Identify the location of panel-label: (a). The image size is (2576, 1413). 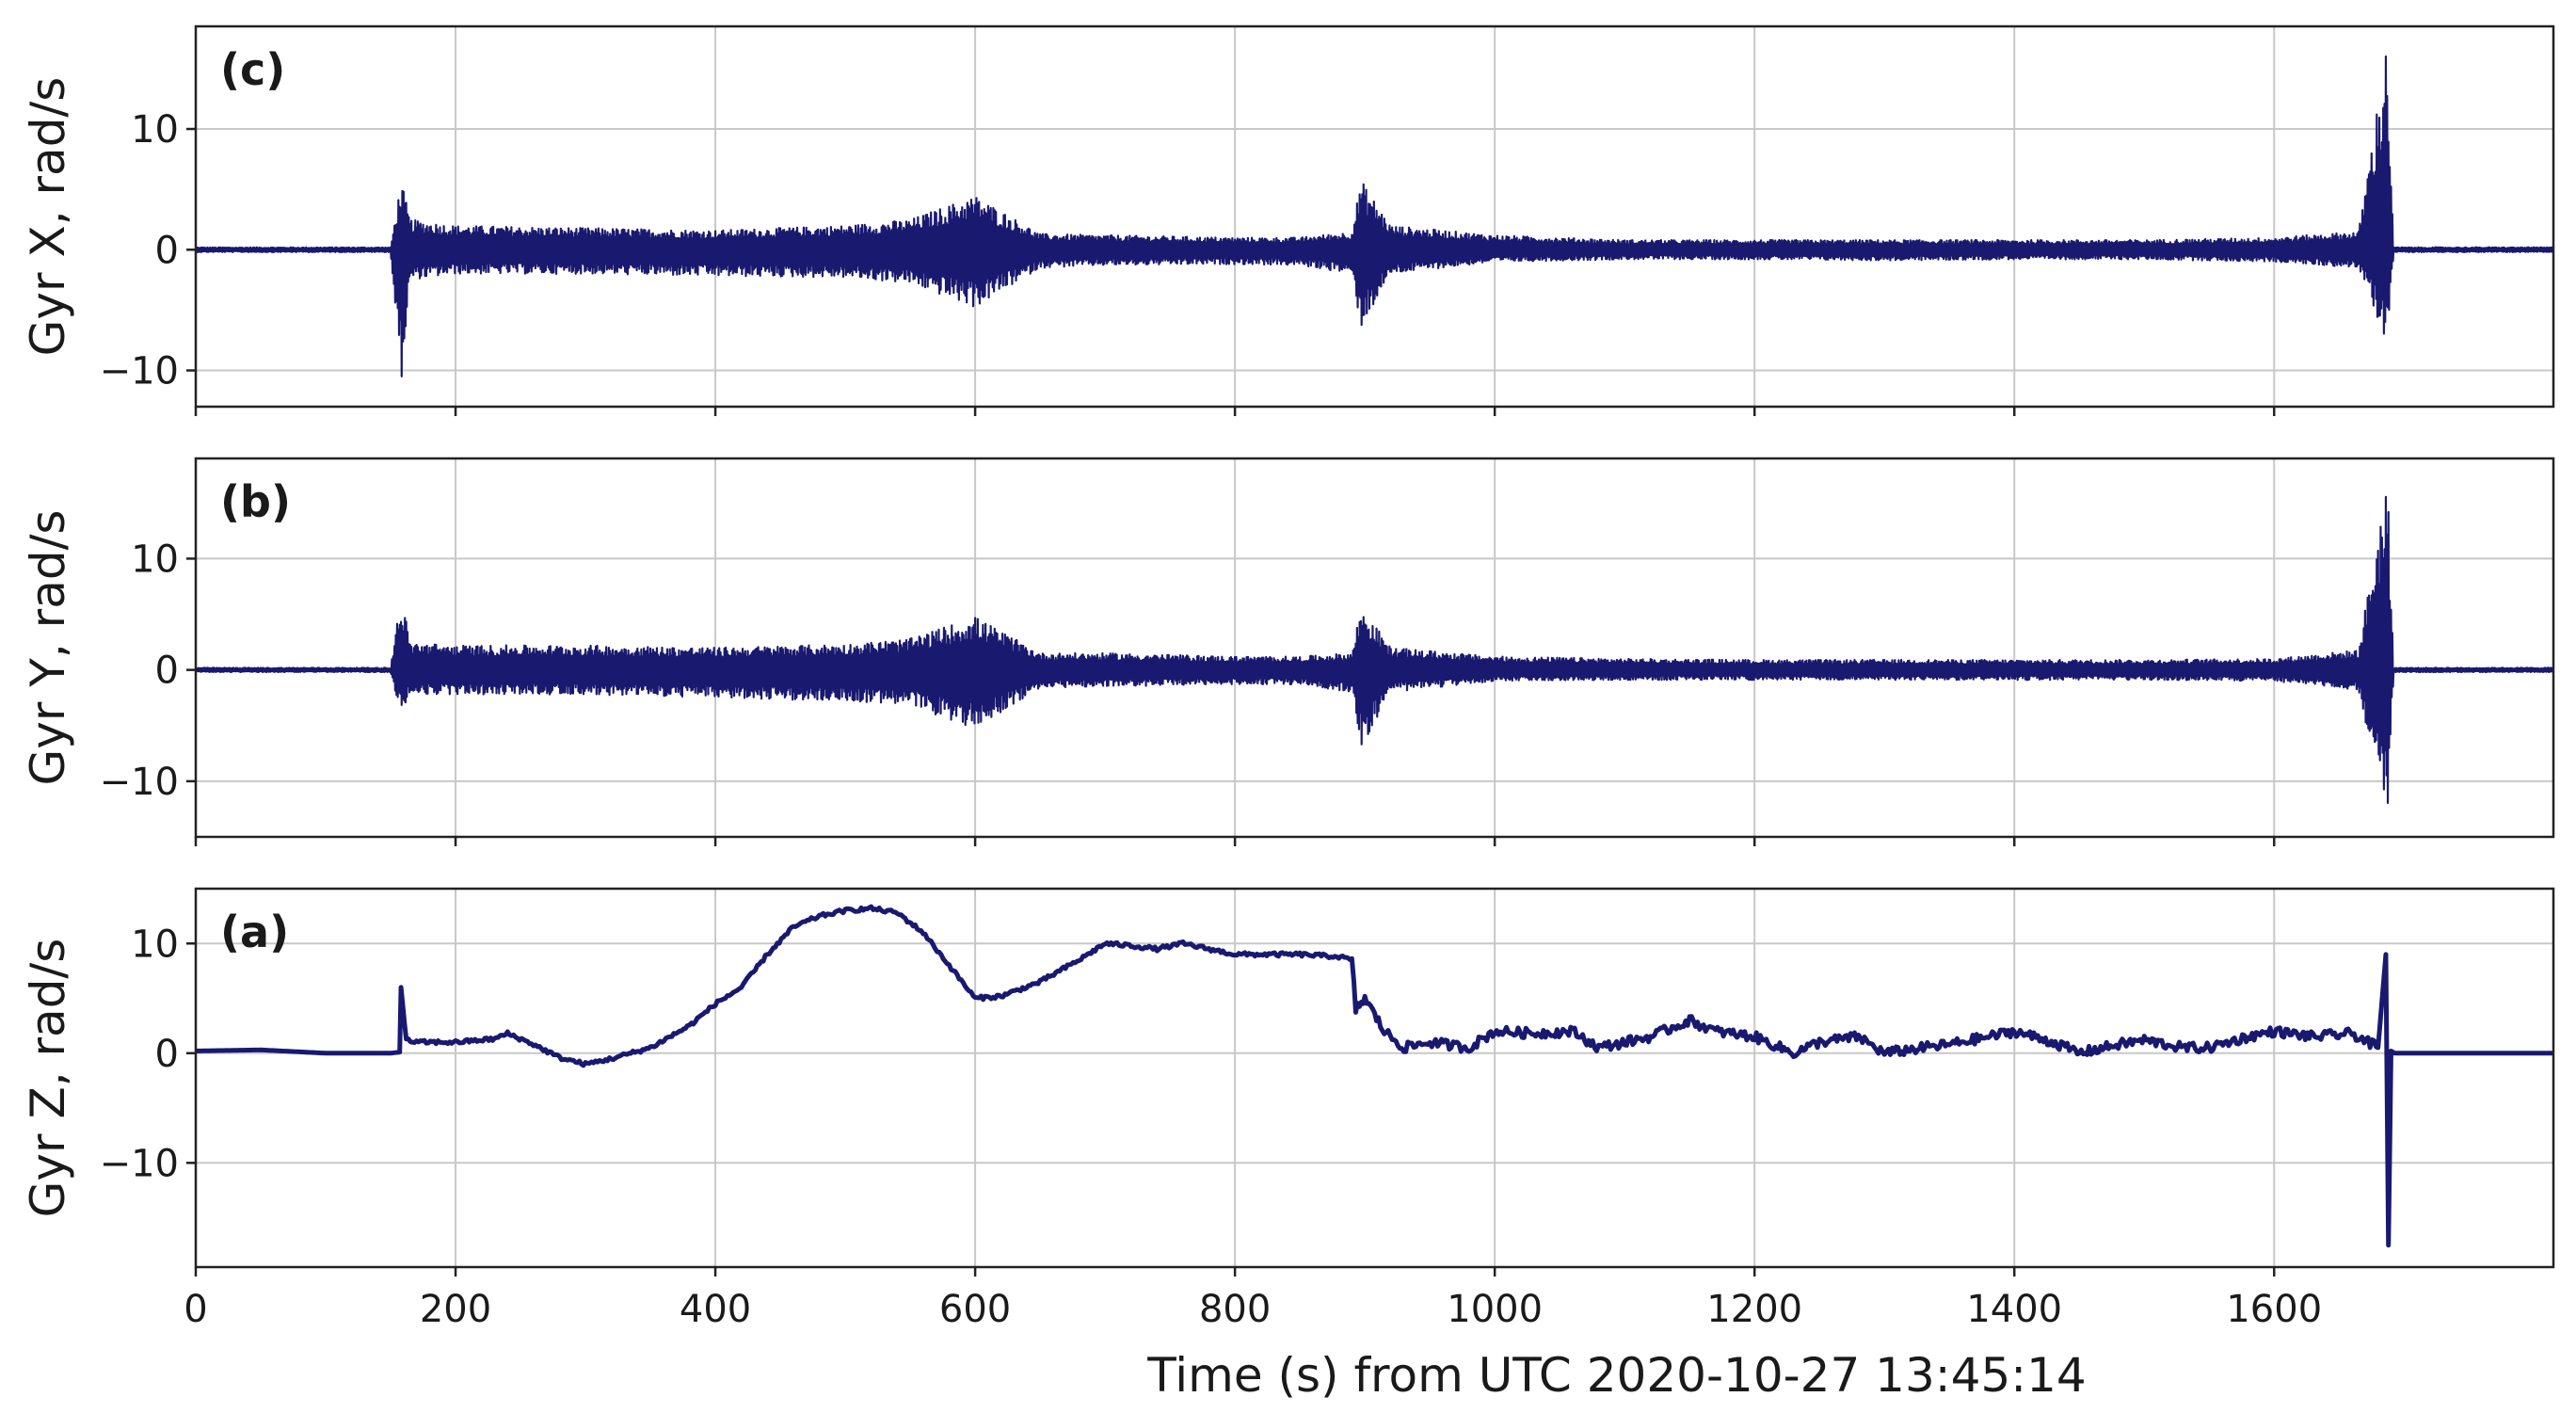
(254, 932).